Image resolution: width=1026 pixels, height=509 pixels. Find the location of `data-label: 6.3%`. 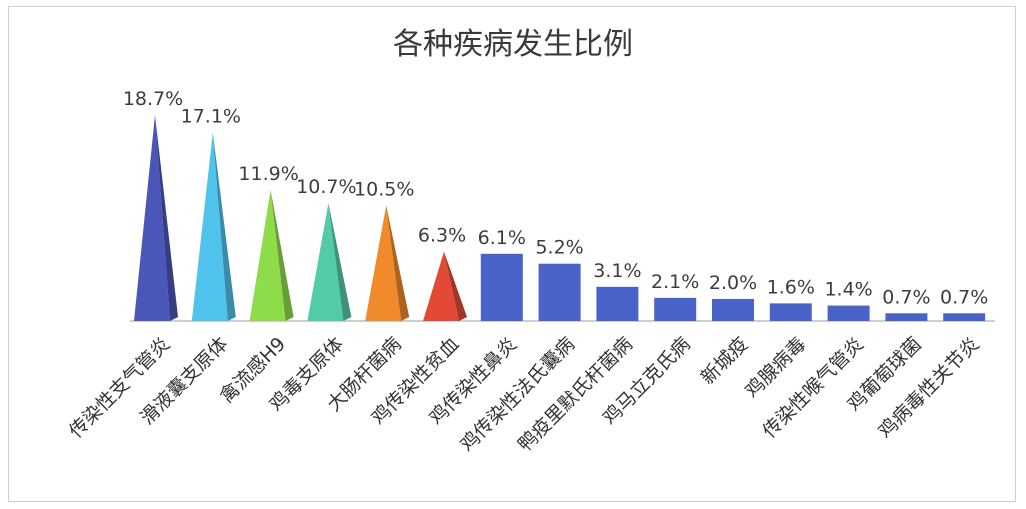

data-label: 6.3% is located at coordinates (442, 236).